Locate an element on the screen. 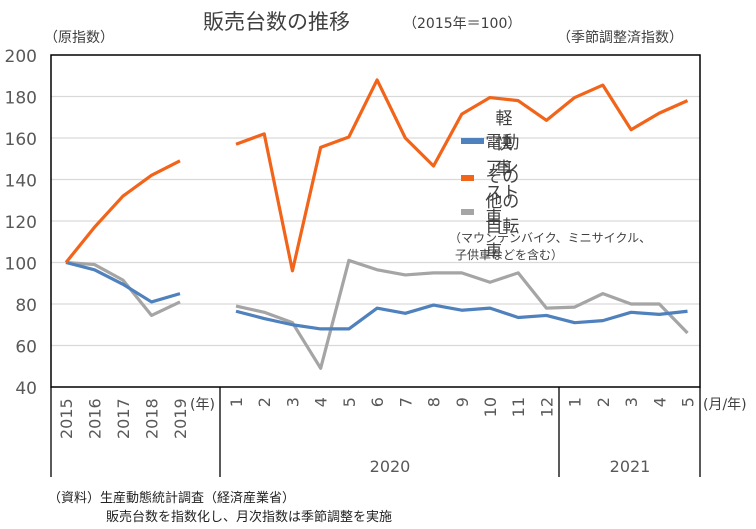 The image size is (756, 529). x-tick-label-year: 2018 is located at coordinates (152, 418).